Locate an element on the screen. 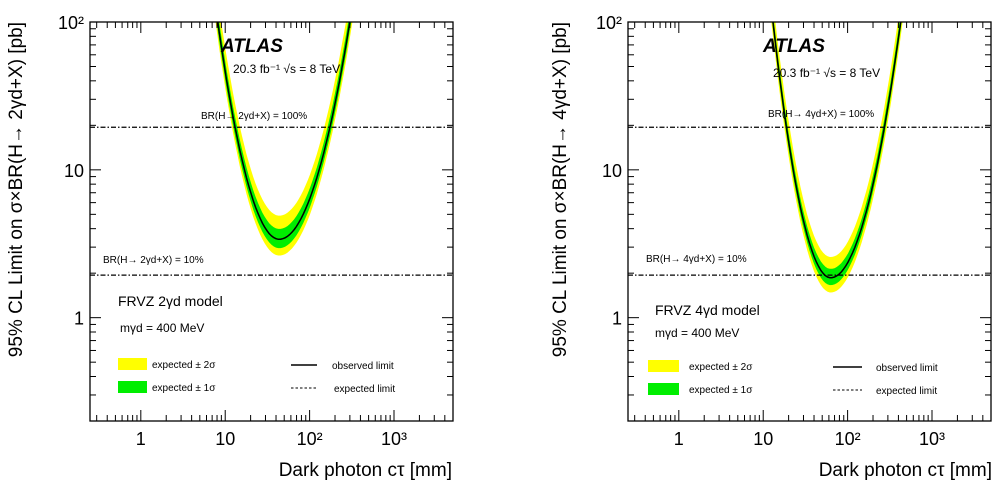 Image resolution: width=994 pixels, height=488 pixels. model-label: FRVZ 4γd model is located at coordinates (707, 310).